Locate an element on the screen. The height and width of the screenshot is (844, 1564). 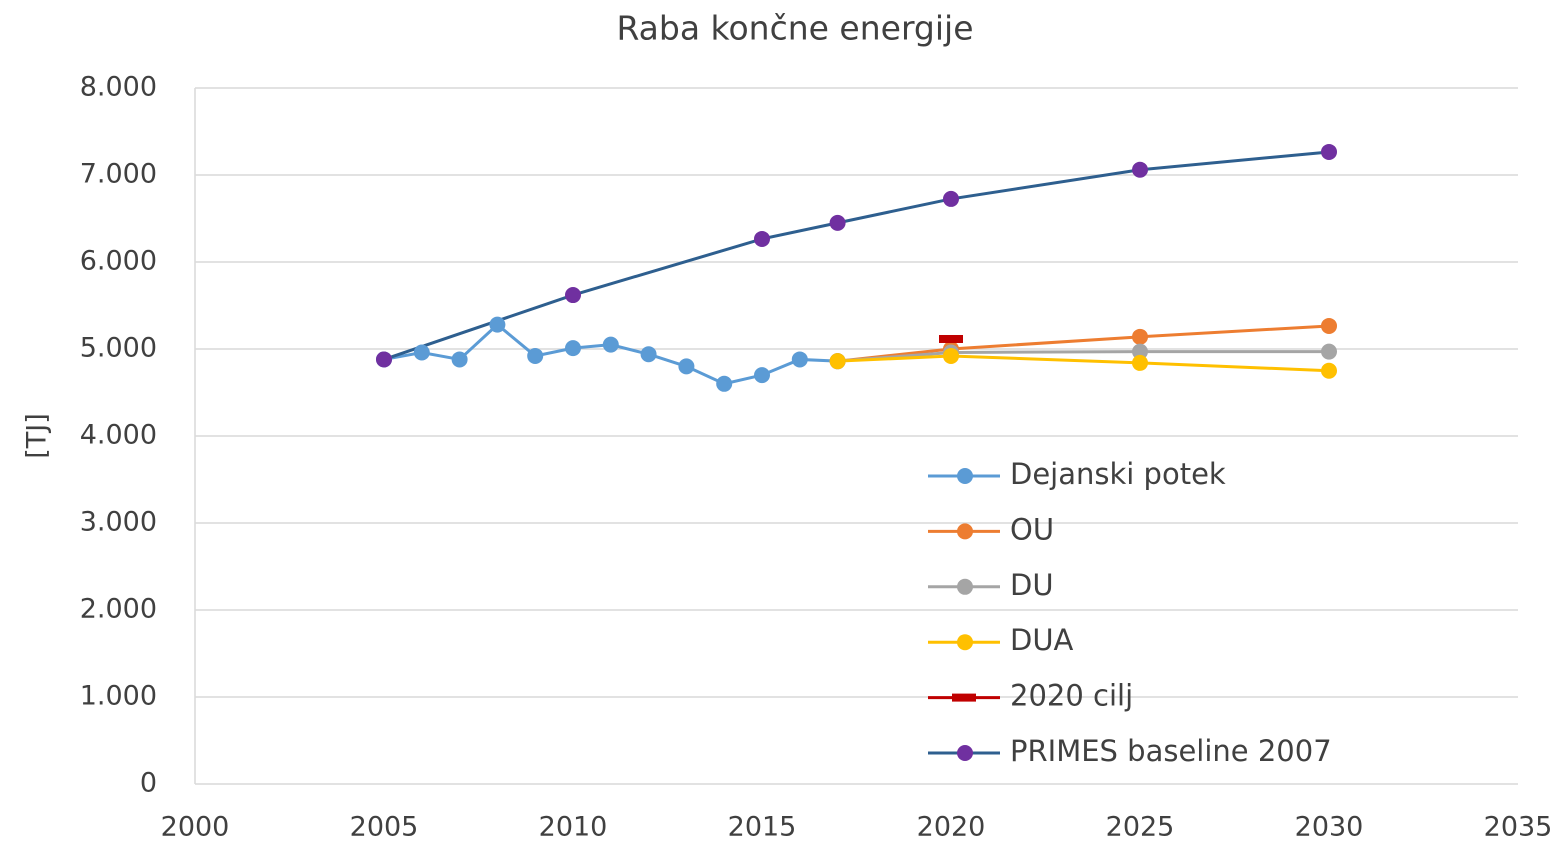
chart-title: Raba končne energije is located at coordinates (794, 28).